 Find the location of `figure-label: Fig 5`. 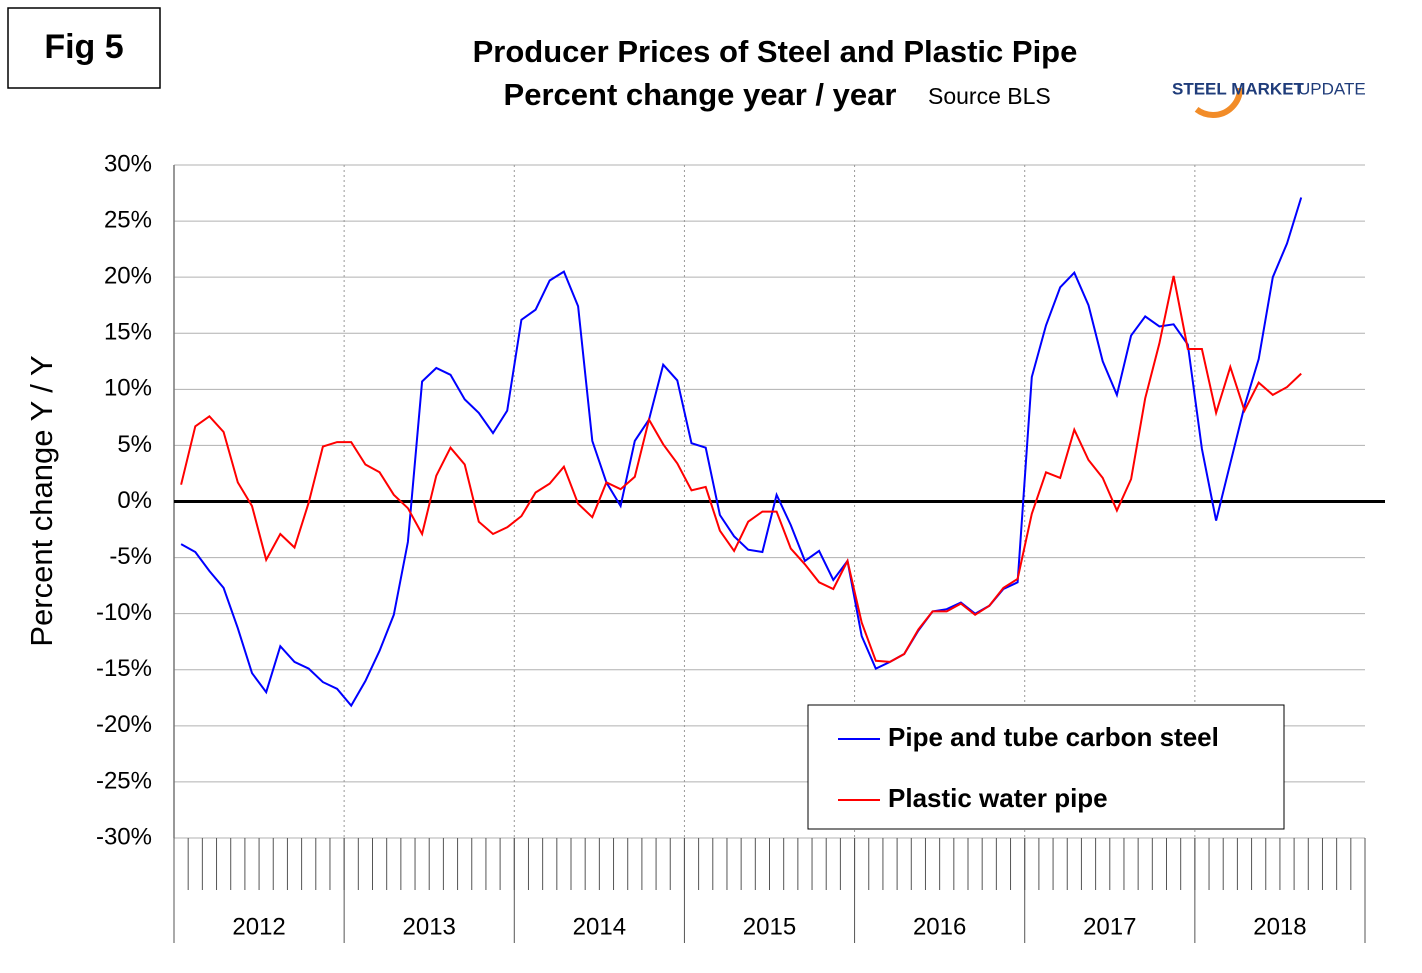

figure-label: Fig 5 is located at coordinates (83, 47).